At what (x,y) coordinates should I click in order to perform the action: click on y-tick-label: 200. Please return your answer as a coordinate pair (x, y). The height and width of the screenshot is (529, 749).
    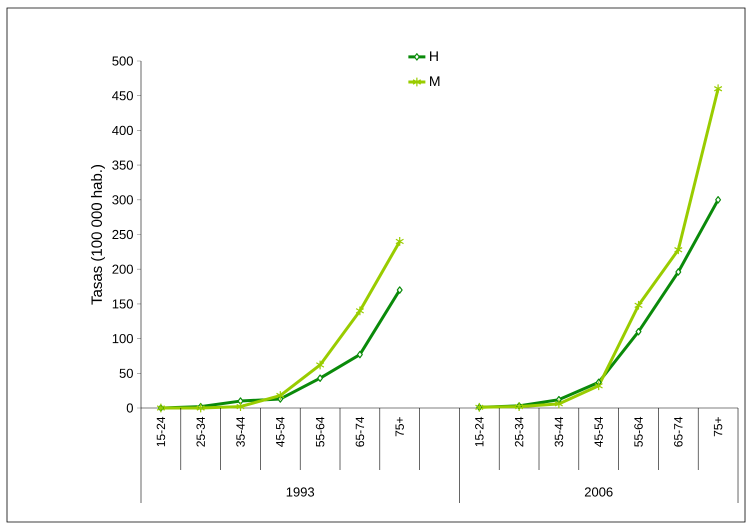
    Looking at the image, I should click on (122, 269).